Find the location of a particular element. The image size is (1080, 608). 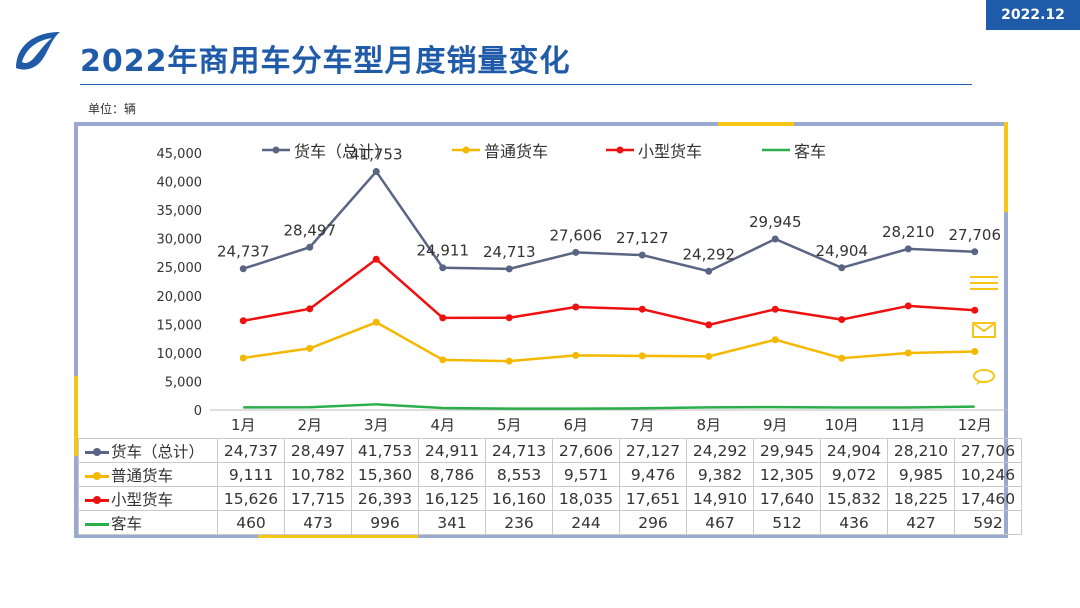

table-cell: 15,832 is located at coordinates (854, 498).